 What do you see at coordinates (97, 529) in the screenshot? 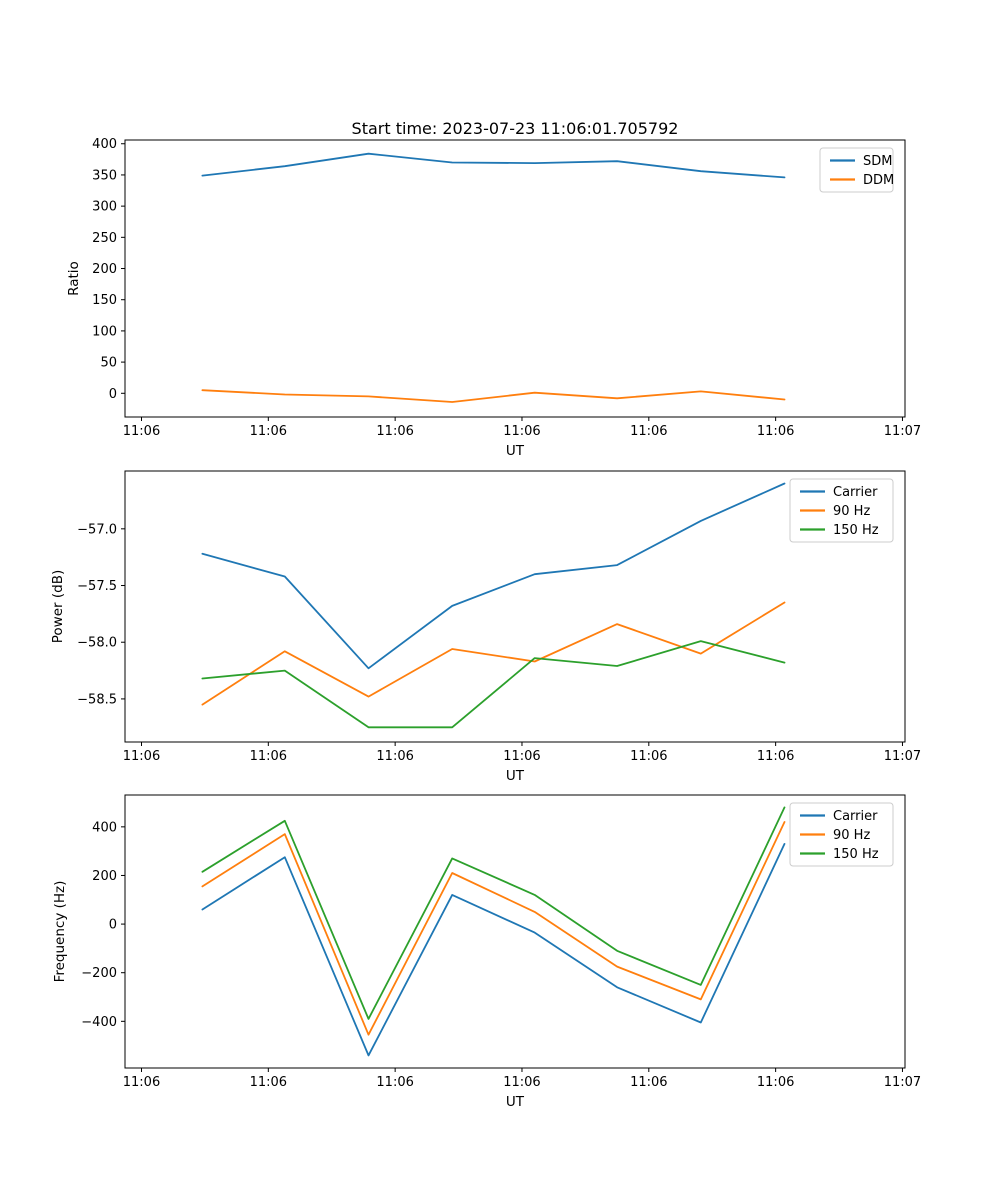
I see `y-tick-label: −57.0` at bounding box center [97, 529].